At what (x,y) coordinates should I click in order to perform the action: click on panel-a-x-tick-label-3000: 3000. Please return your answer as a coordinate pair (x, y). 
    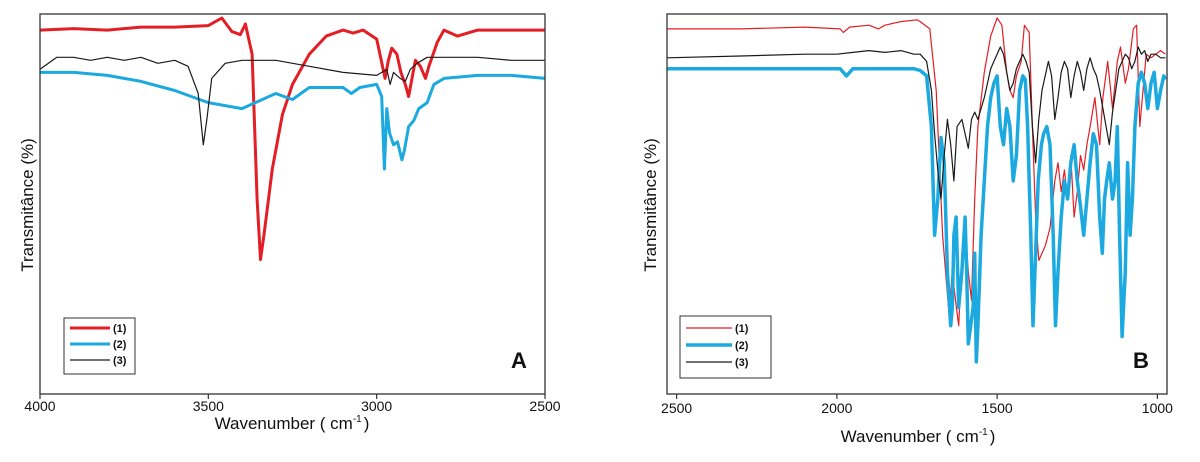
    Looking at the image, I should click on (376, 406).